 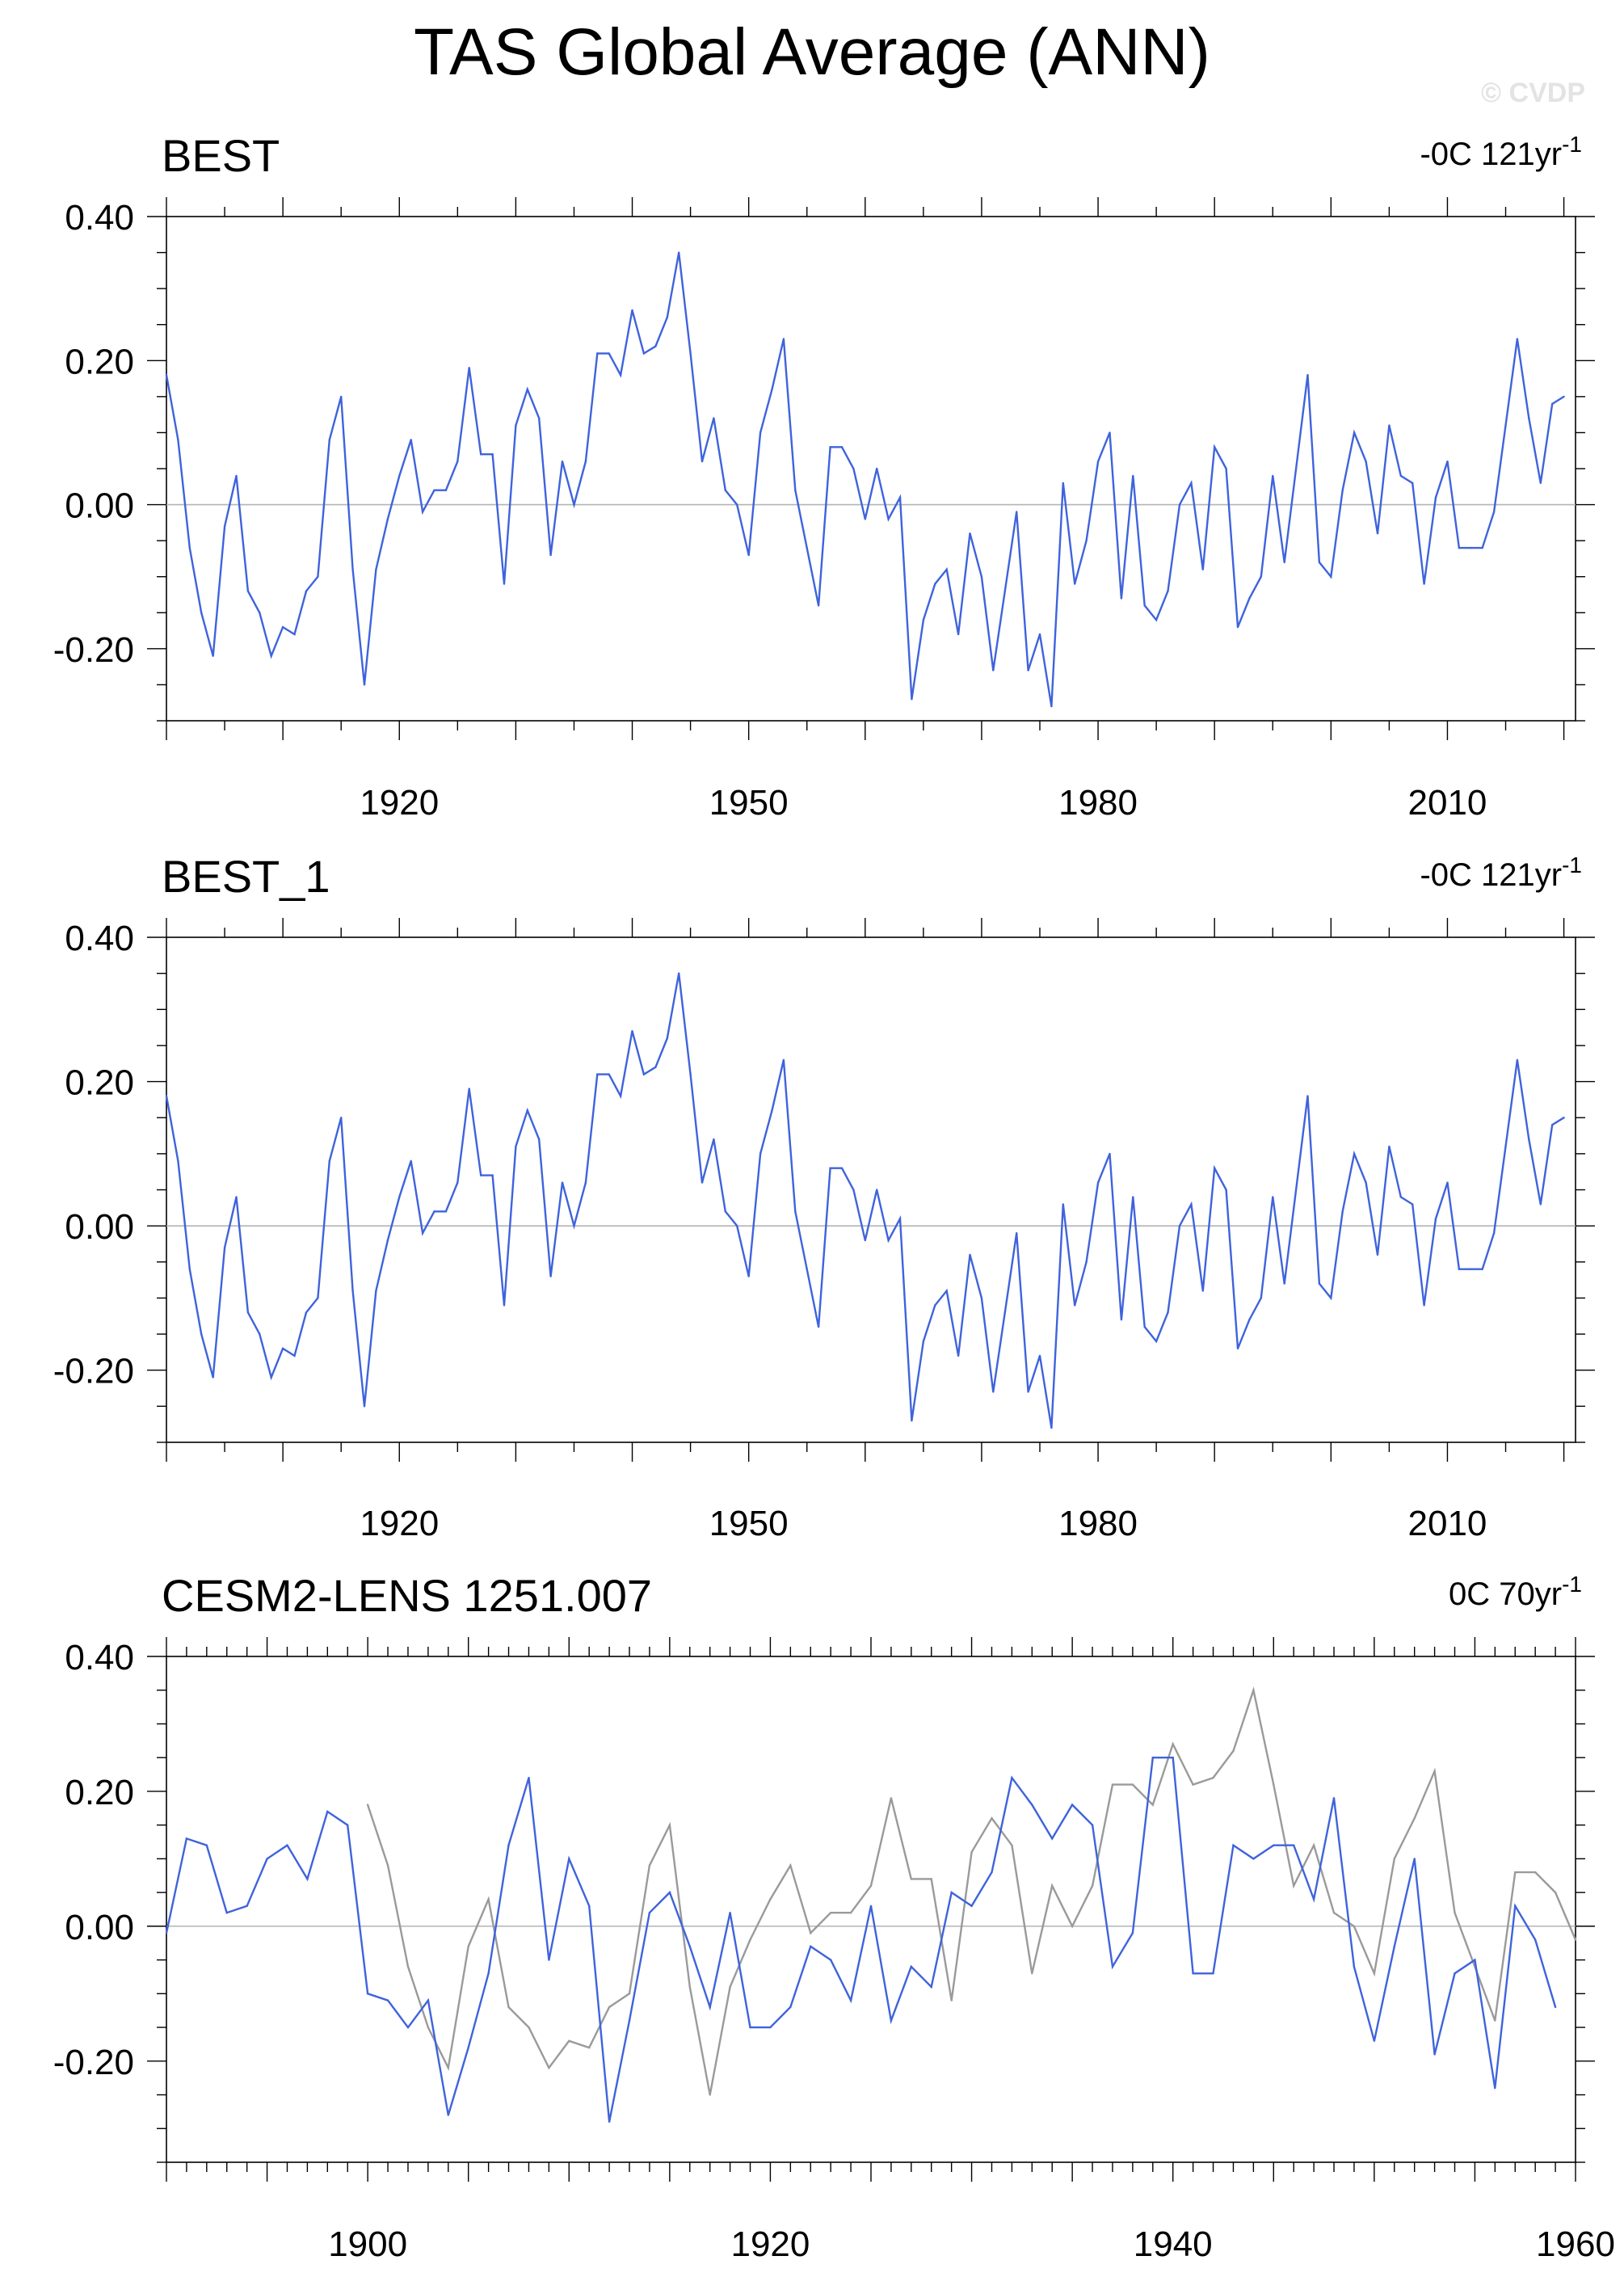 What do you see at coordinates (1173, 2244) in the screenshot?
I see `x-tick-label: 1940` at bounding box center [1173, 2244].